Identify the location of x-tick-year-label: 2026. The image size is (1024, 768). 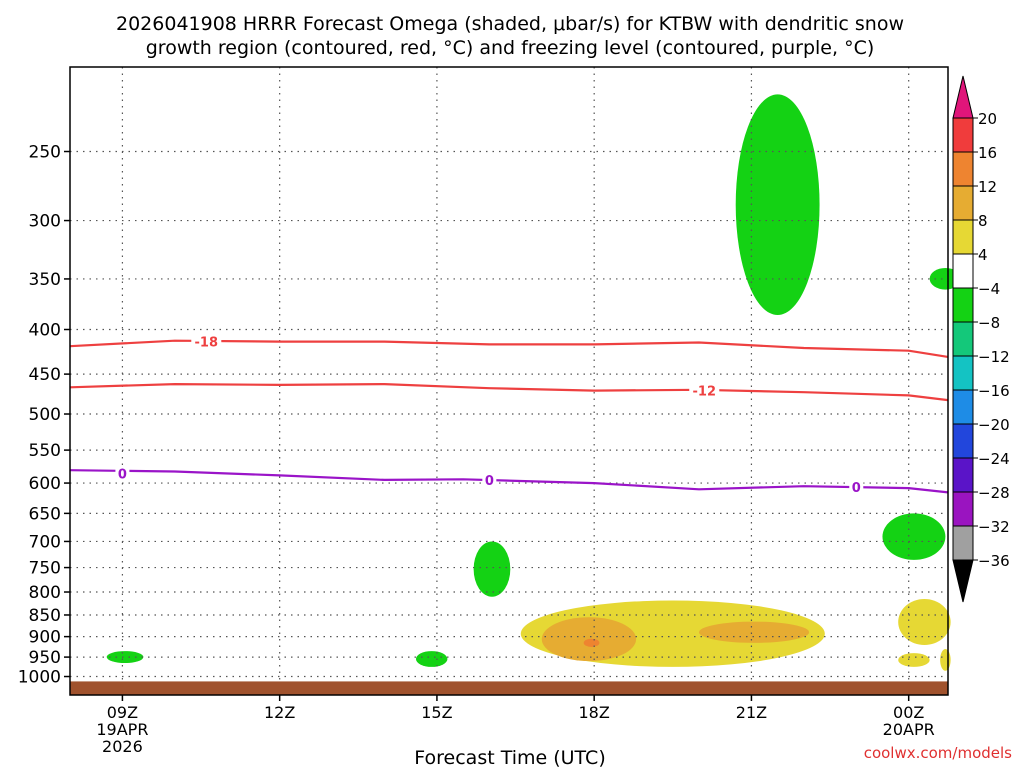
(122, 746).